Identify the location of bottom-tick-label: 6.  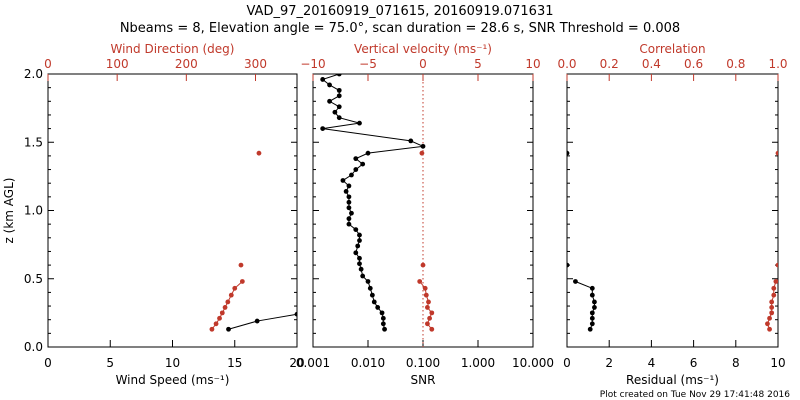
(694, 363).